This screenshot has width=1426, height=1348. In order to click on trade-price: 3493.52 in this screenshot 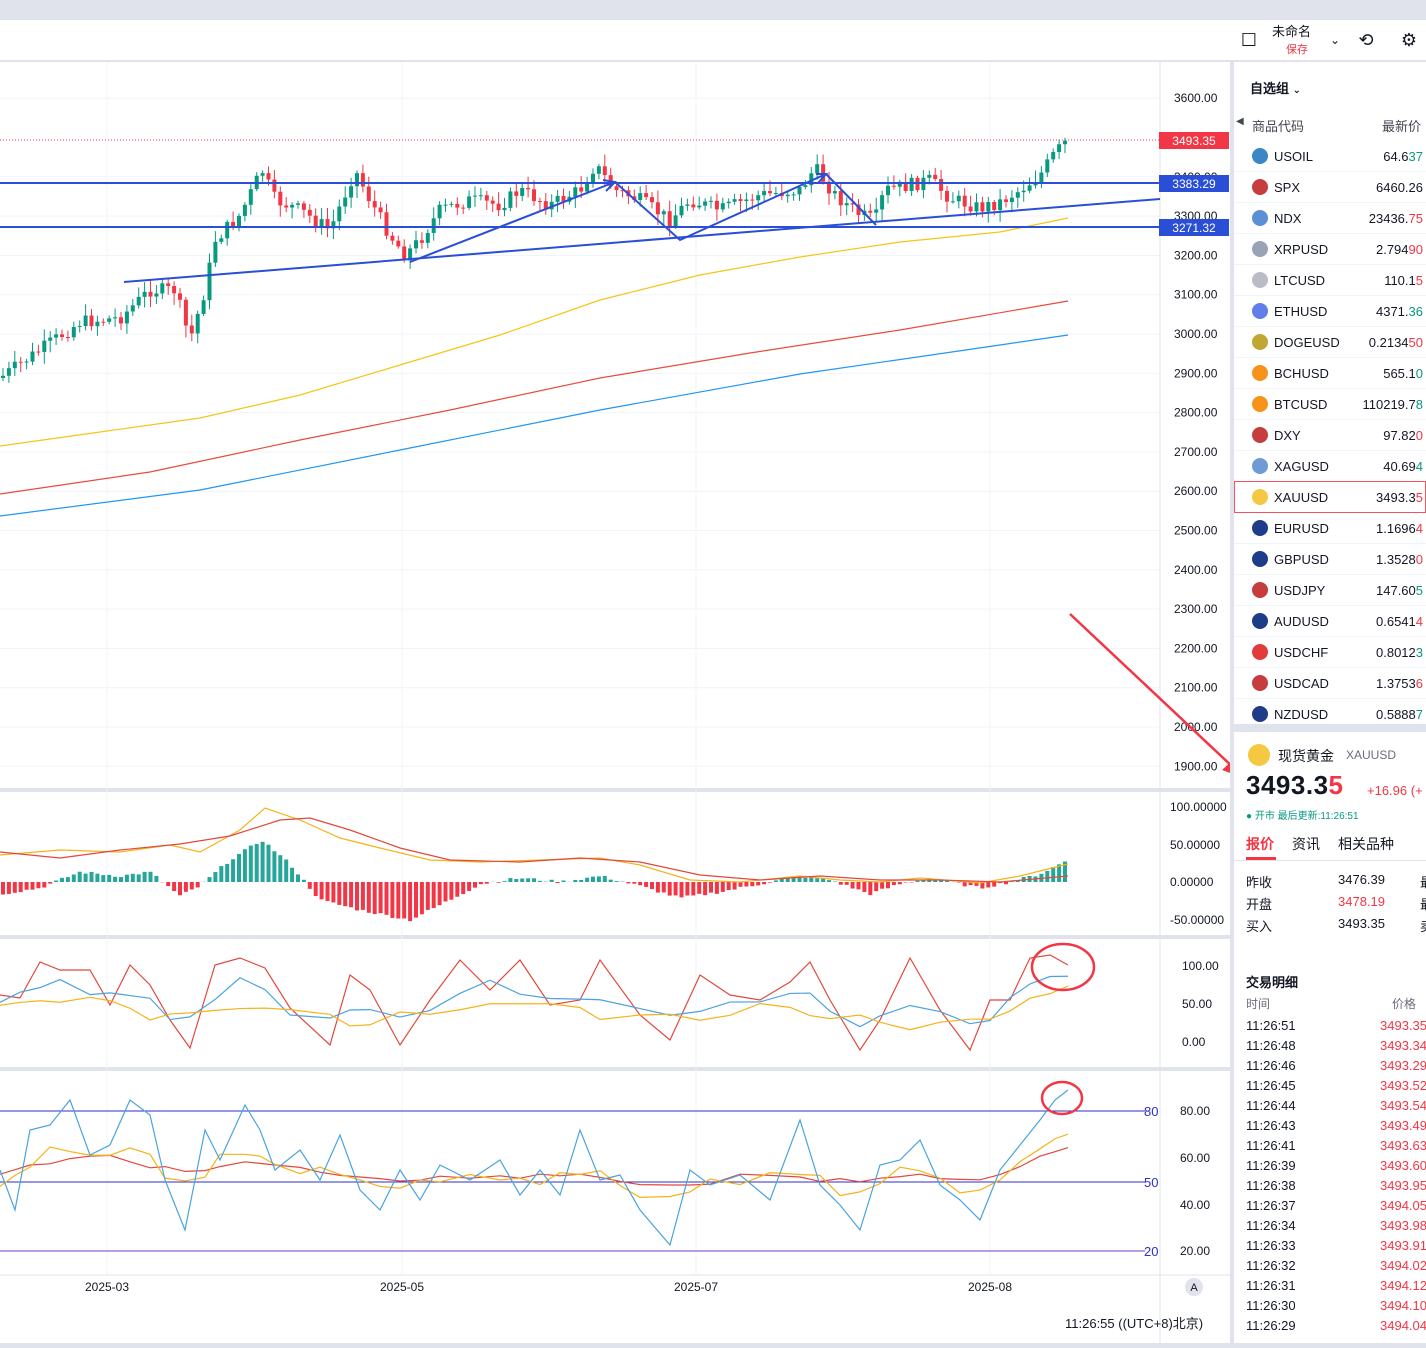, I will do `click(1403, 1085)`.